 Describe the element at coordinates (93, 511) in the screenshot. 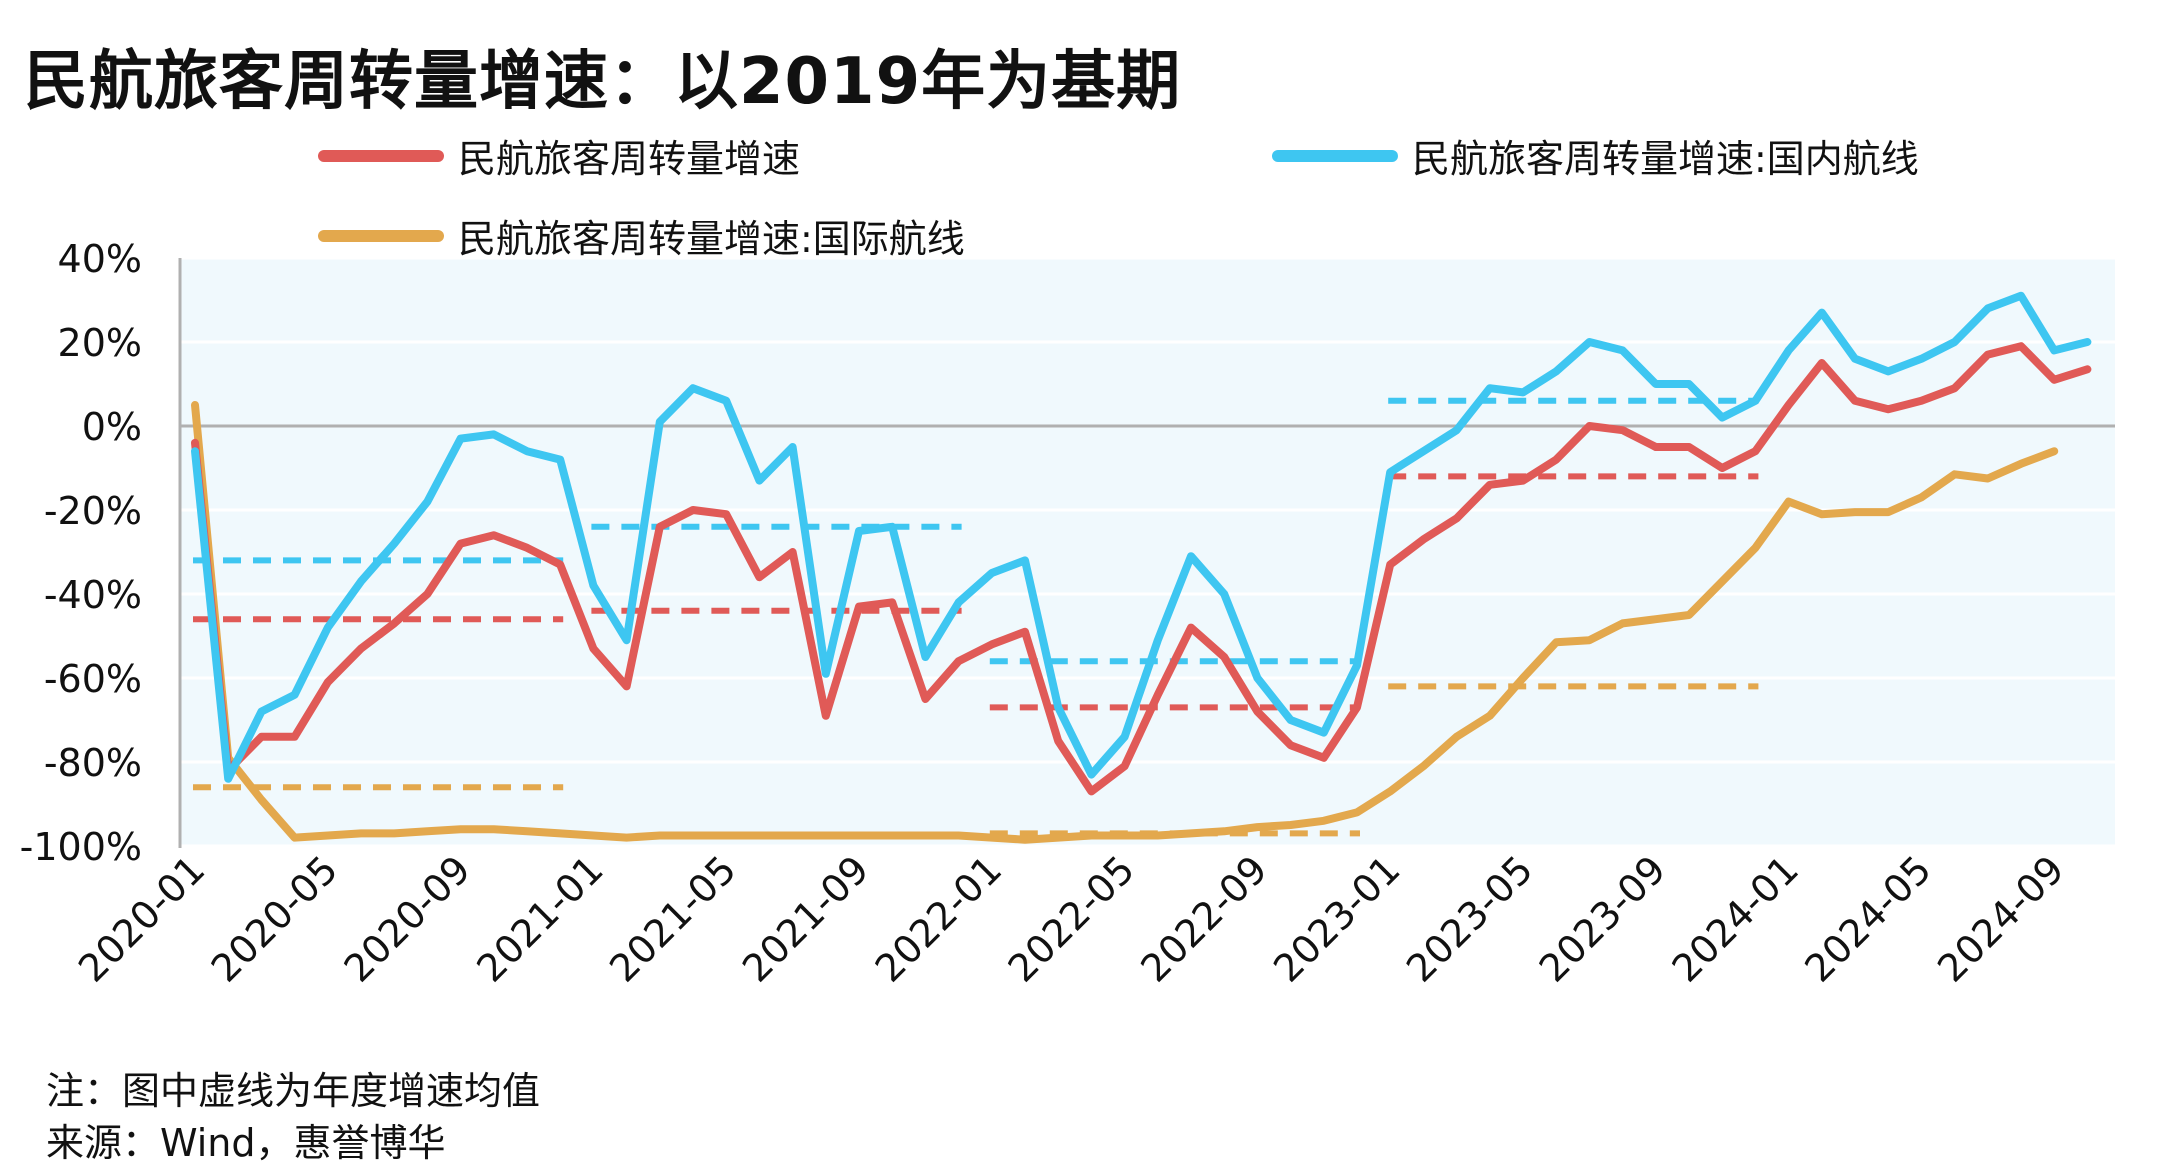

I see `y-tick-label: -20%` at that location.